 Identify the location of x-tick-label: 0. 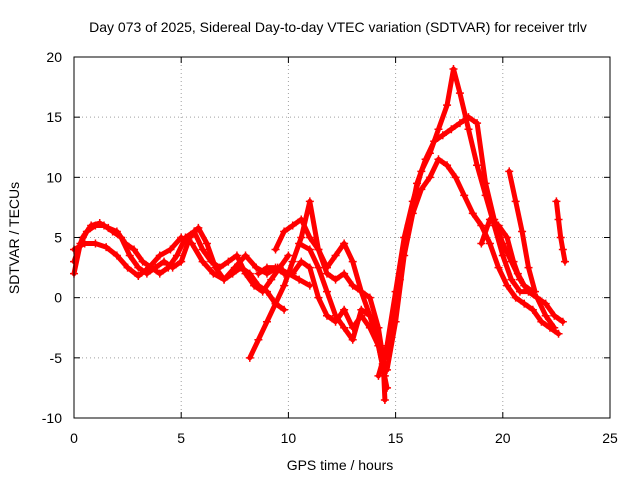
(74, 438).